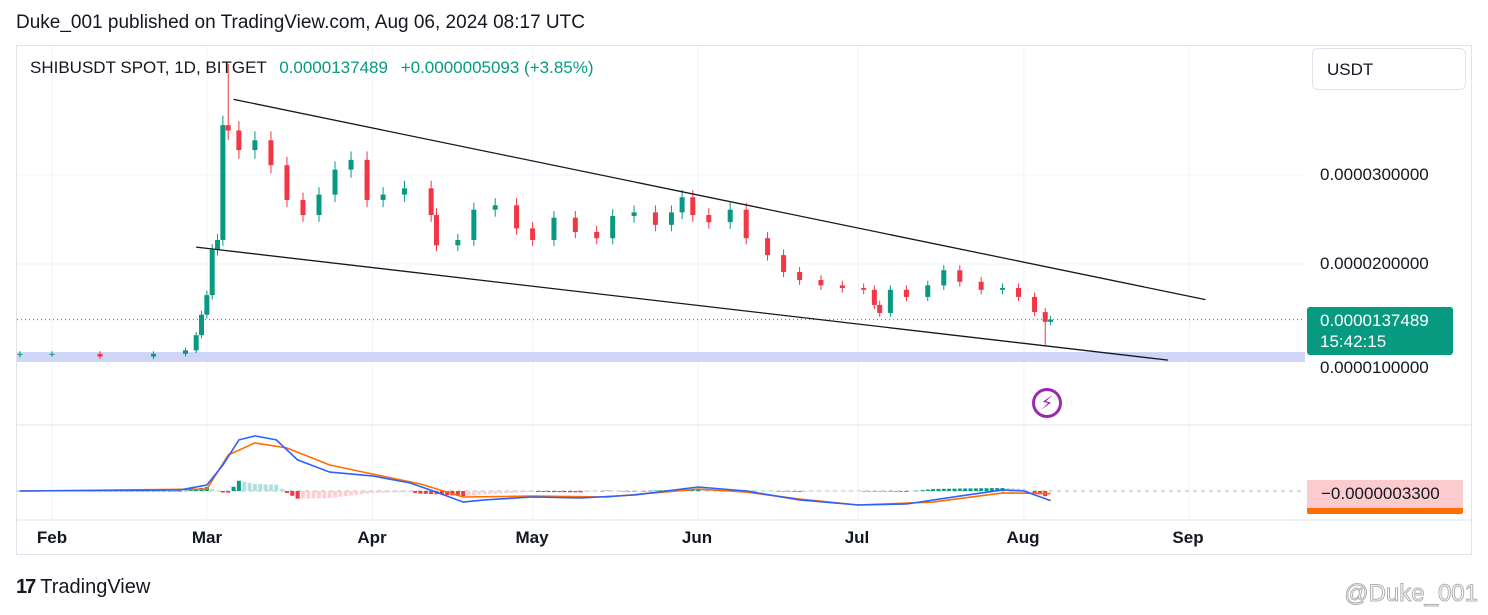 This screenshot has width=1488, height=615. Describe the element at coordinates (1385, 494) in the screenshot. I see `macd-value-label: −0.0000003300` at that location.